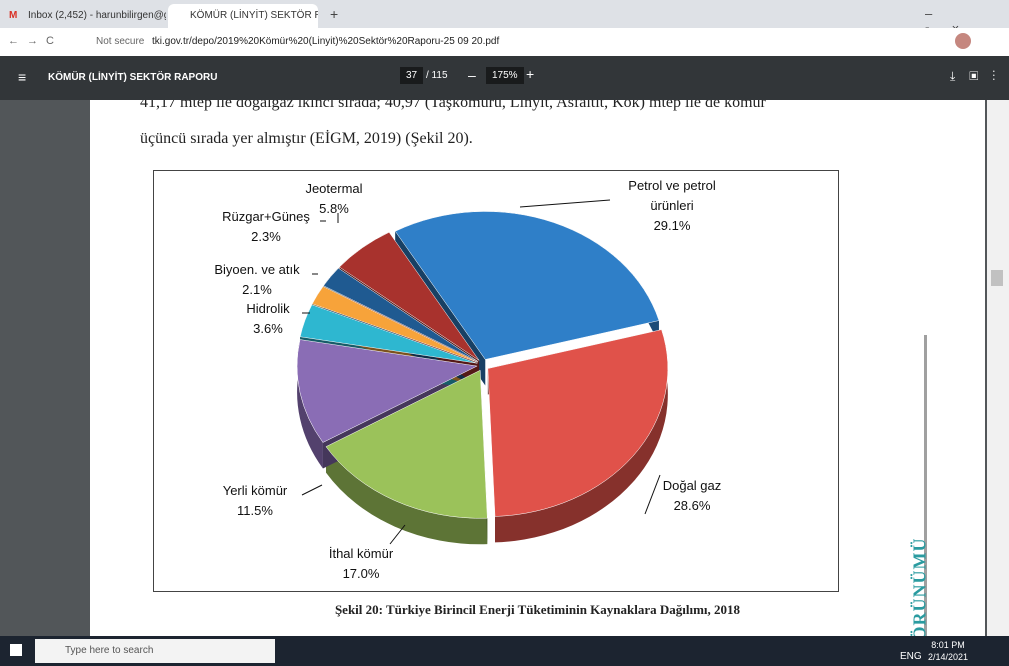  What do you see at coordinates (361, 553) in the screenshot?
I see `slice-label: İthal kömür` at bounding box center [361, 553].